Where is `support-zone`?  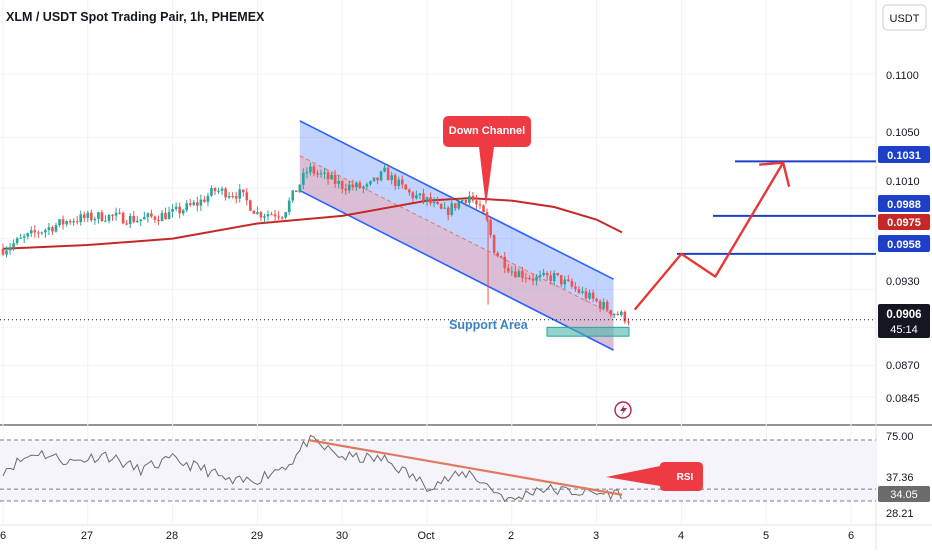
support-zone is located at coordinates (588, 331).